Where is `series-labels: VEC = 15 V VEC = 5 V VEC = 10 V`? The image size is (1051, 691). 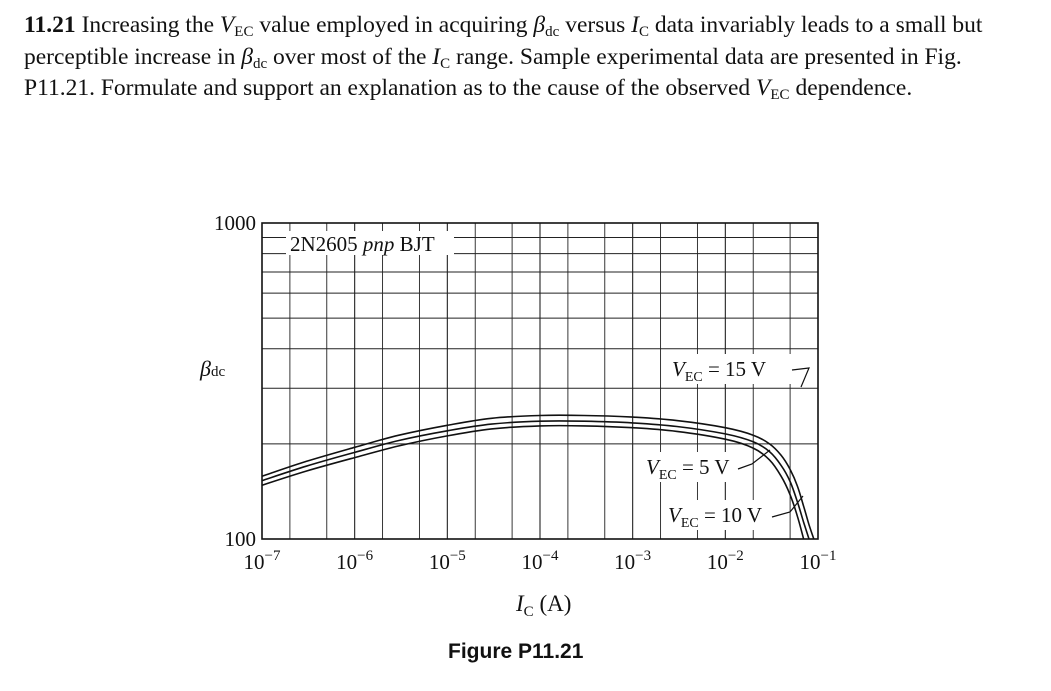 series-labels: VEC = 15 V VEC = 5 V VEC = 10 V is located at coordinates (727, 442).